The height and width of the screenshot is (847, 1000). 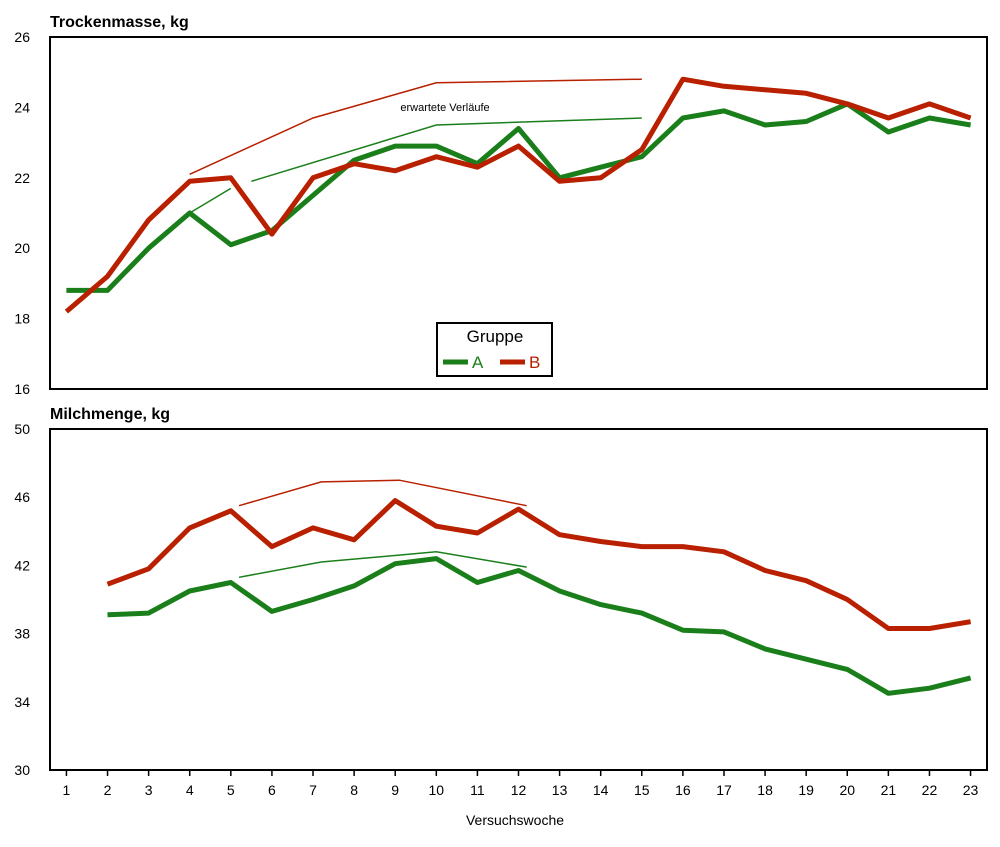 I want to click on series-line-a, so click(x=539, y=626).